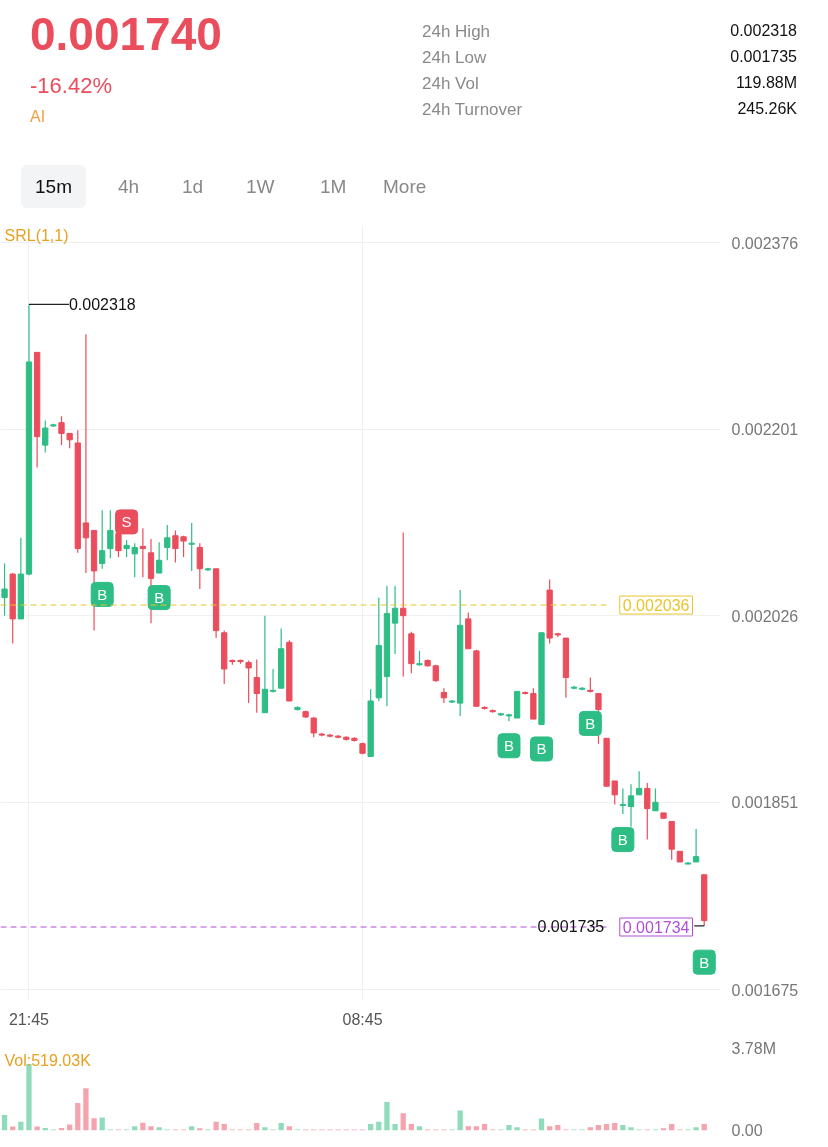 This screenshot has height=1147, width=828. I want to click on annotation: SRL(1,1), so click(36, 235).